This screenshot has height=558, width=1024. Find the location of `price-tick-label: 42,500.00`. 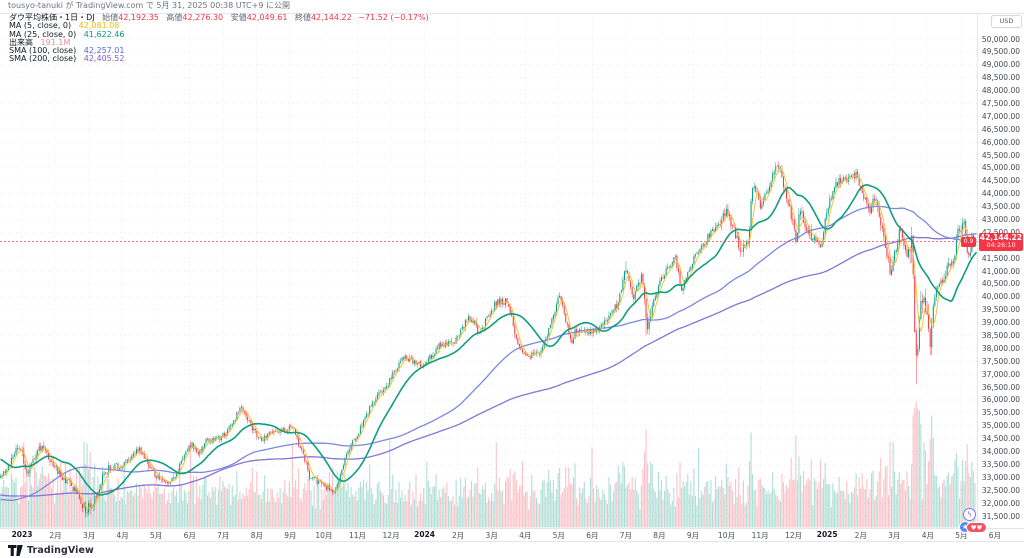

price-tick-label: 42,500.00 is located at coordinates (1001, 232).